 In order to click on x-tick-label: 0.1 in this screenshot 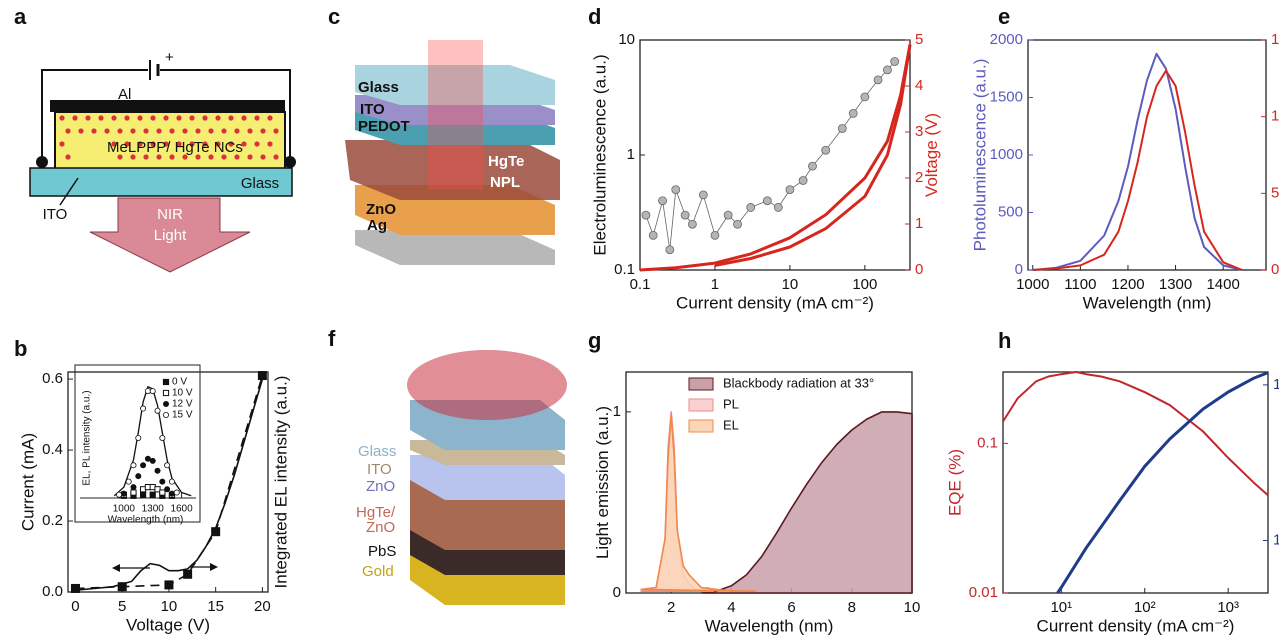, I will do `click(640, 284)`.